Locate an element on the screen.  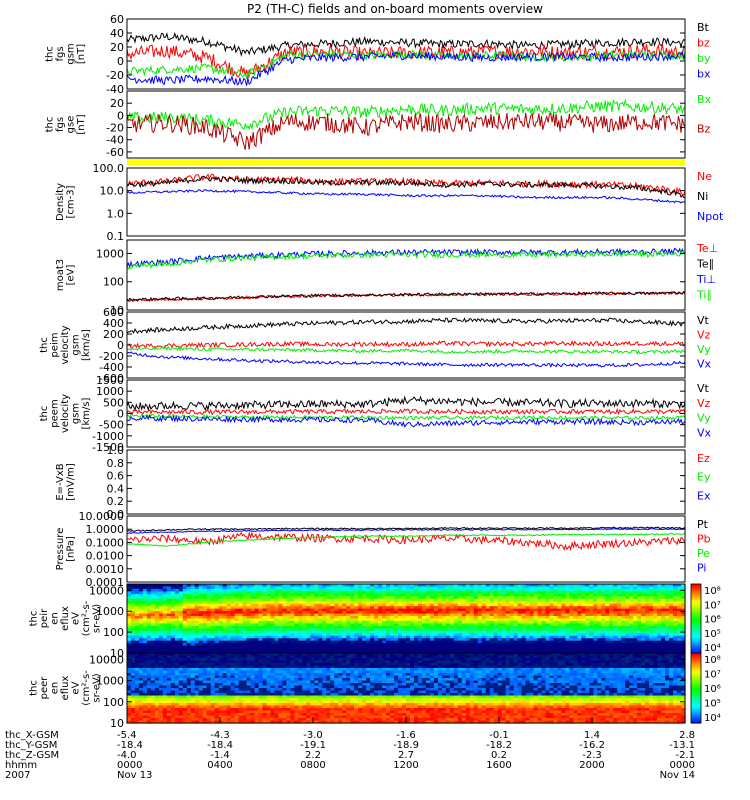
y-axis-label-line: [cm-3] is located at coordinates (70, 201).